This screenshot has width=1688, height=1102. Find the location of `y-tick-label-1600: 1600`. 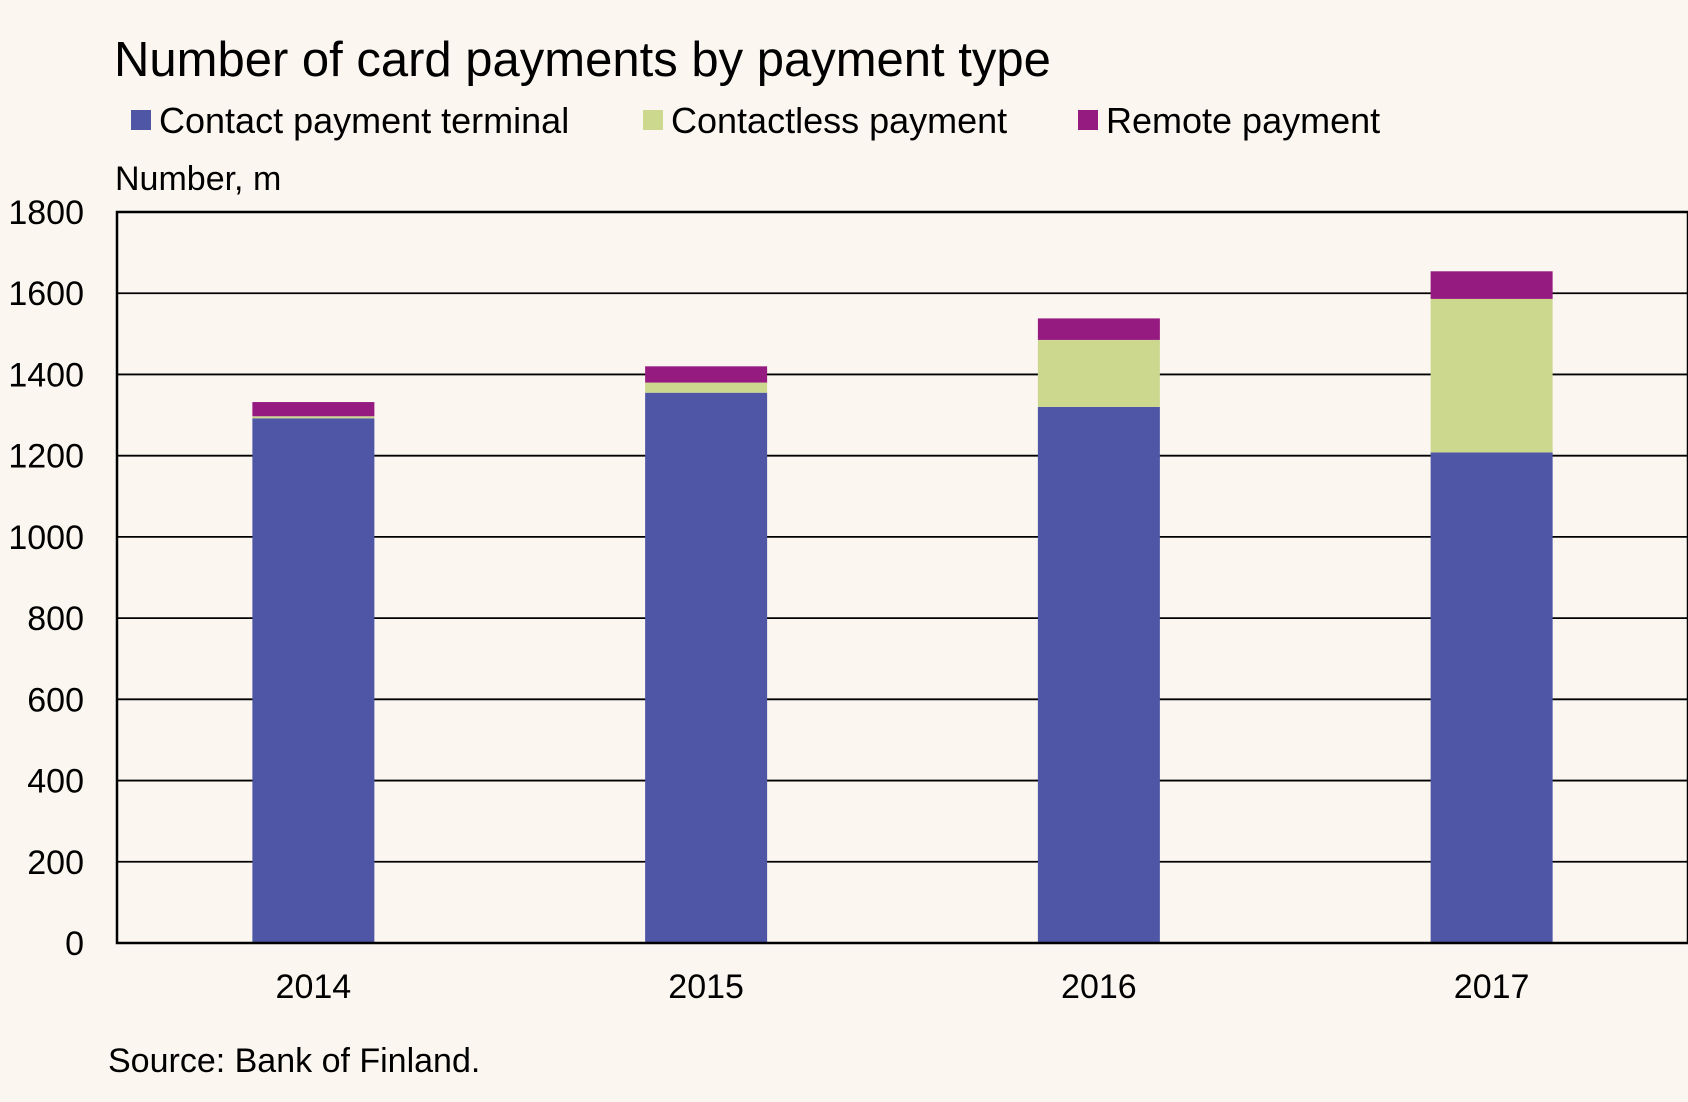

y-tick-label-1600: 1600 is located at coordinates (46, 294).